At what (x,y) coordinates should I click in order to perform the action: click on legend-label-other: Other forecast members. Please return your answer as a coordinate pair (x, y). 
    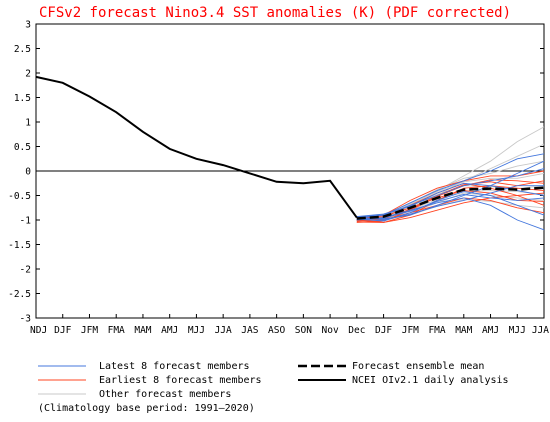
    Looking at the image, I should click on (165, 394).